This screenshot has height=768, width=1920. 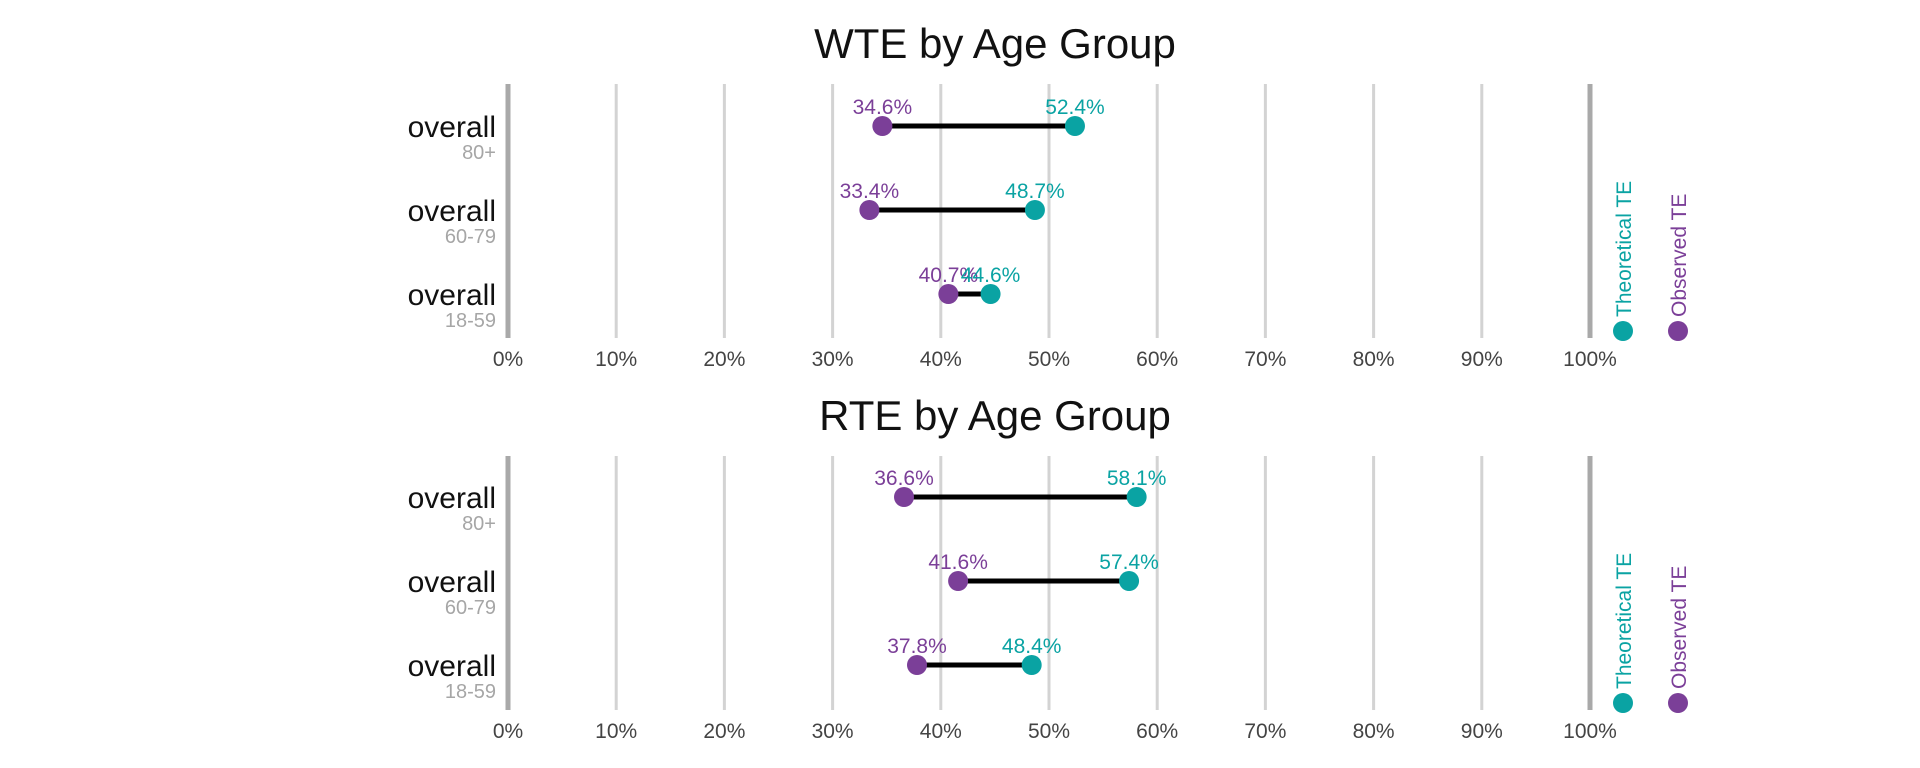 I want to click on panel-1-age-group-label: 18-59, so click(x=470, y=321).